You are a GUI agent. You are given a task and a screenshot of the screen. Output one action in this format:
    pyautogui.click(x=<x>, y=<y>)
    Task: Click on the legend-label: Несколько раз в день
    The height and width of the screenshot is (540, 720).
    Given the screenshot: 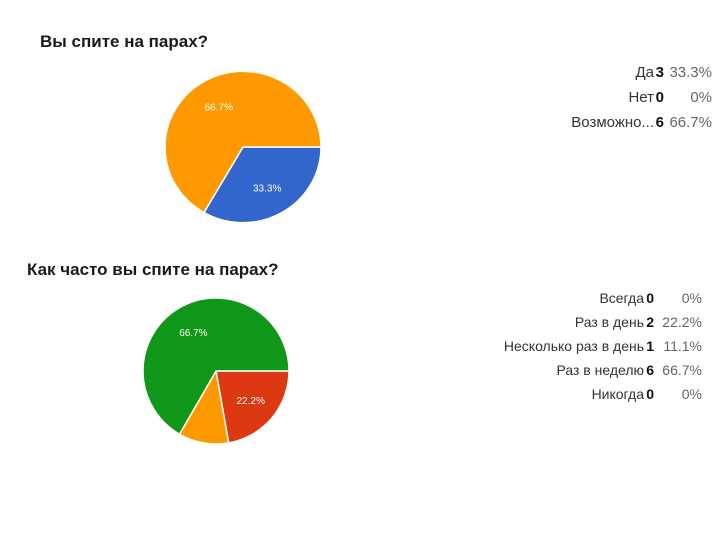 What is the action you would take?
    pyautogui.click(x=573, y=346)
    